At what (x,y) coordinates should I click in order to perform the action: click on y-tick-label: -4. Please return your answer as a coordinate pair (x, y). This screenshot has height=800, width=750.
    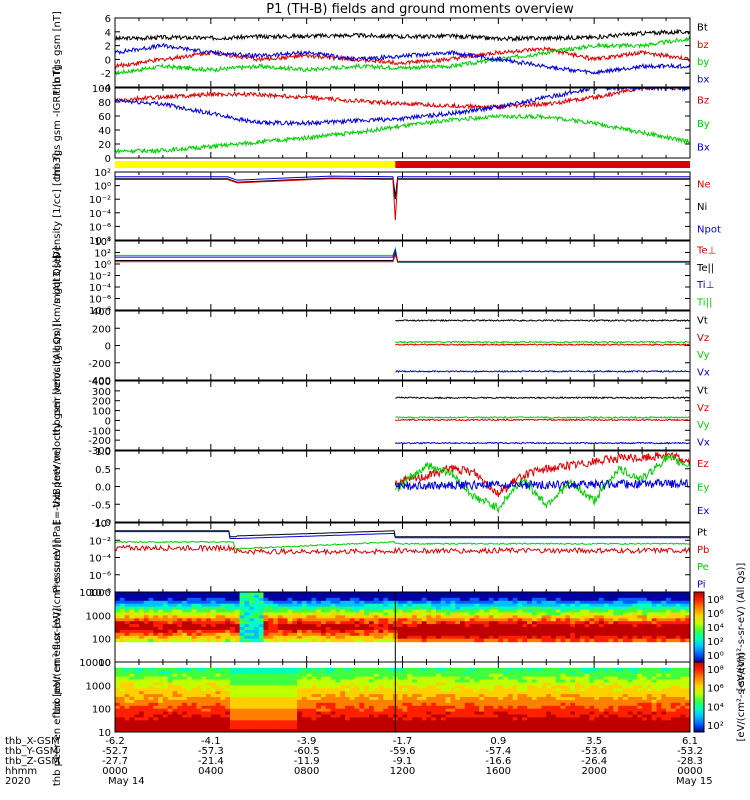
    Looking at the image, I should click on (106, 88).